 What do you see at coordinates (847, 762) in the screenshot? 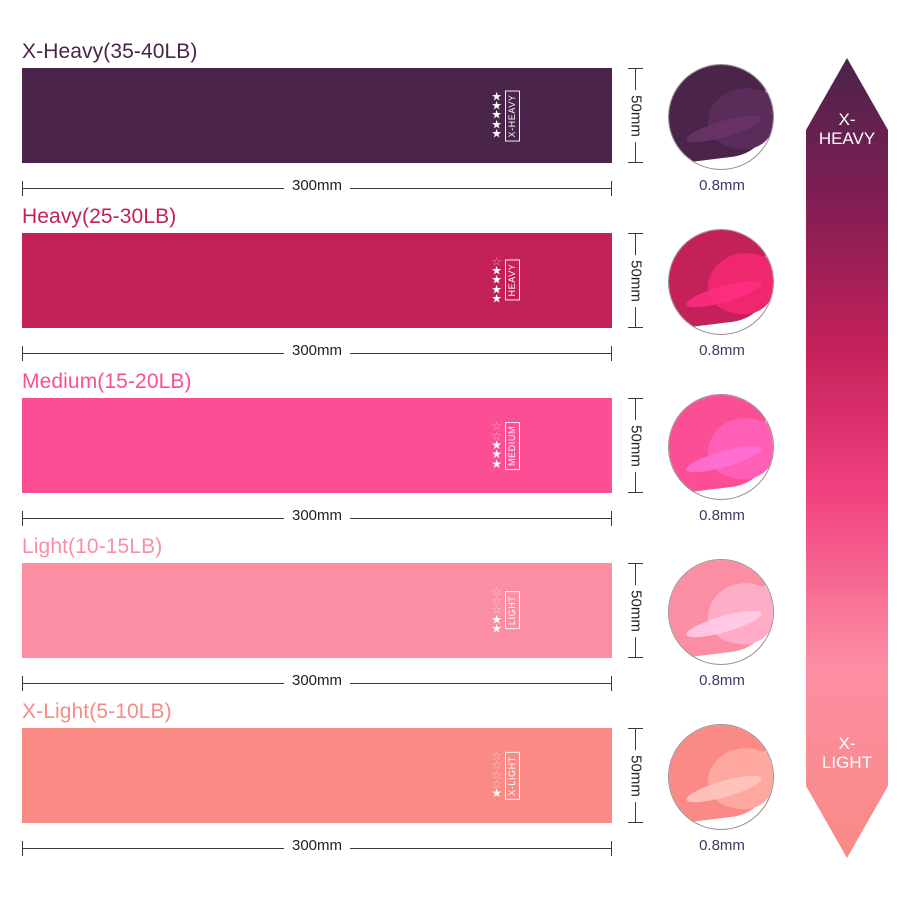
I see `arrow-bottom-label-line2: LIGHT` at bounding box center [847, 762].